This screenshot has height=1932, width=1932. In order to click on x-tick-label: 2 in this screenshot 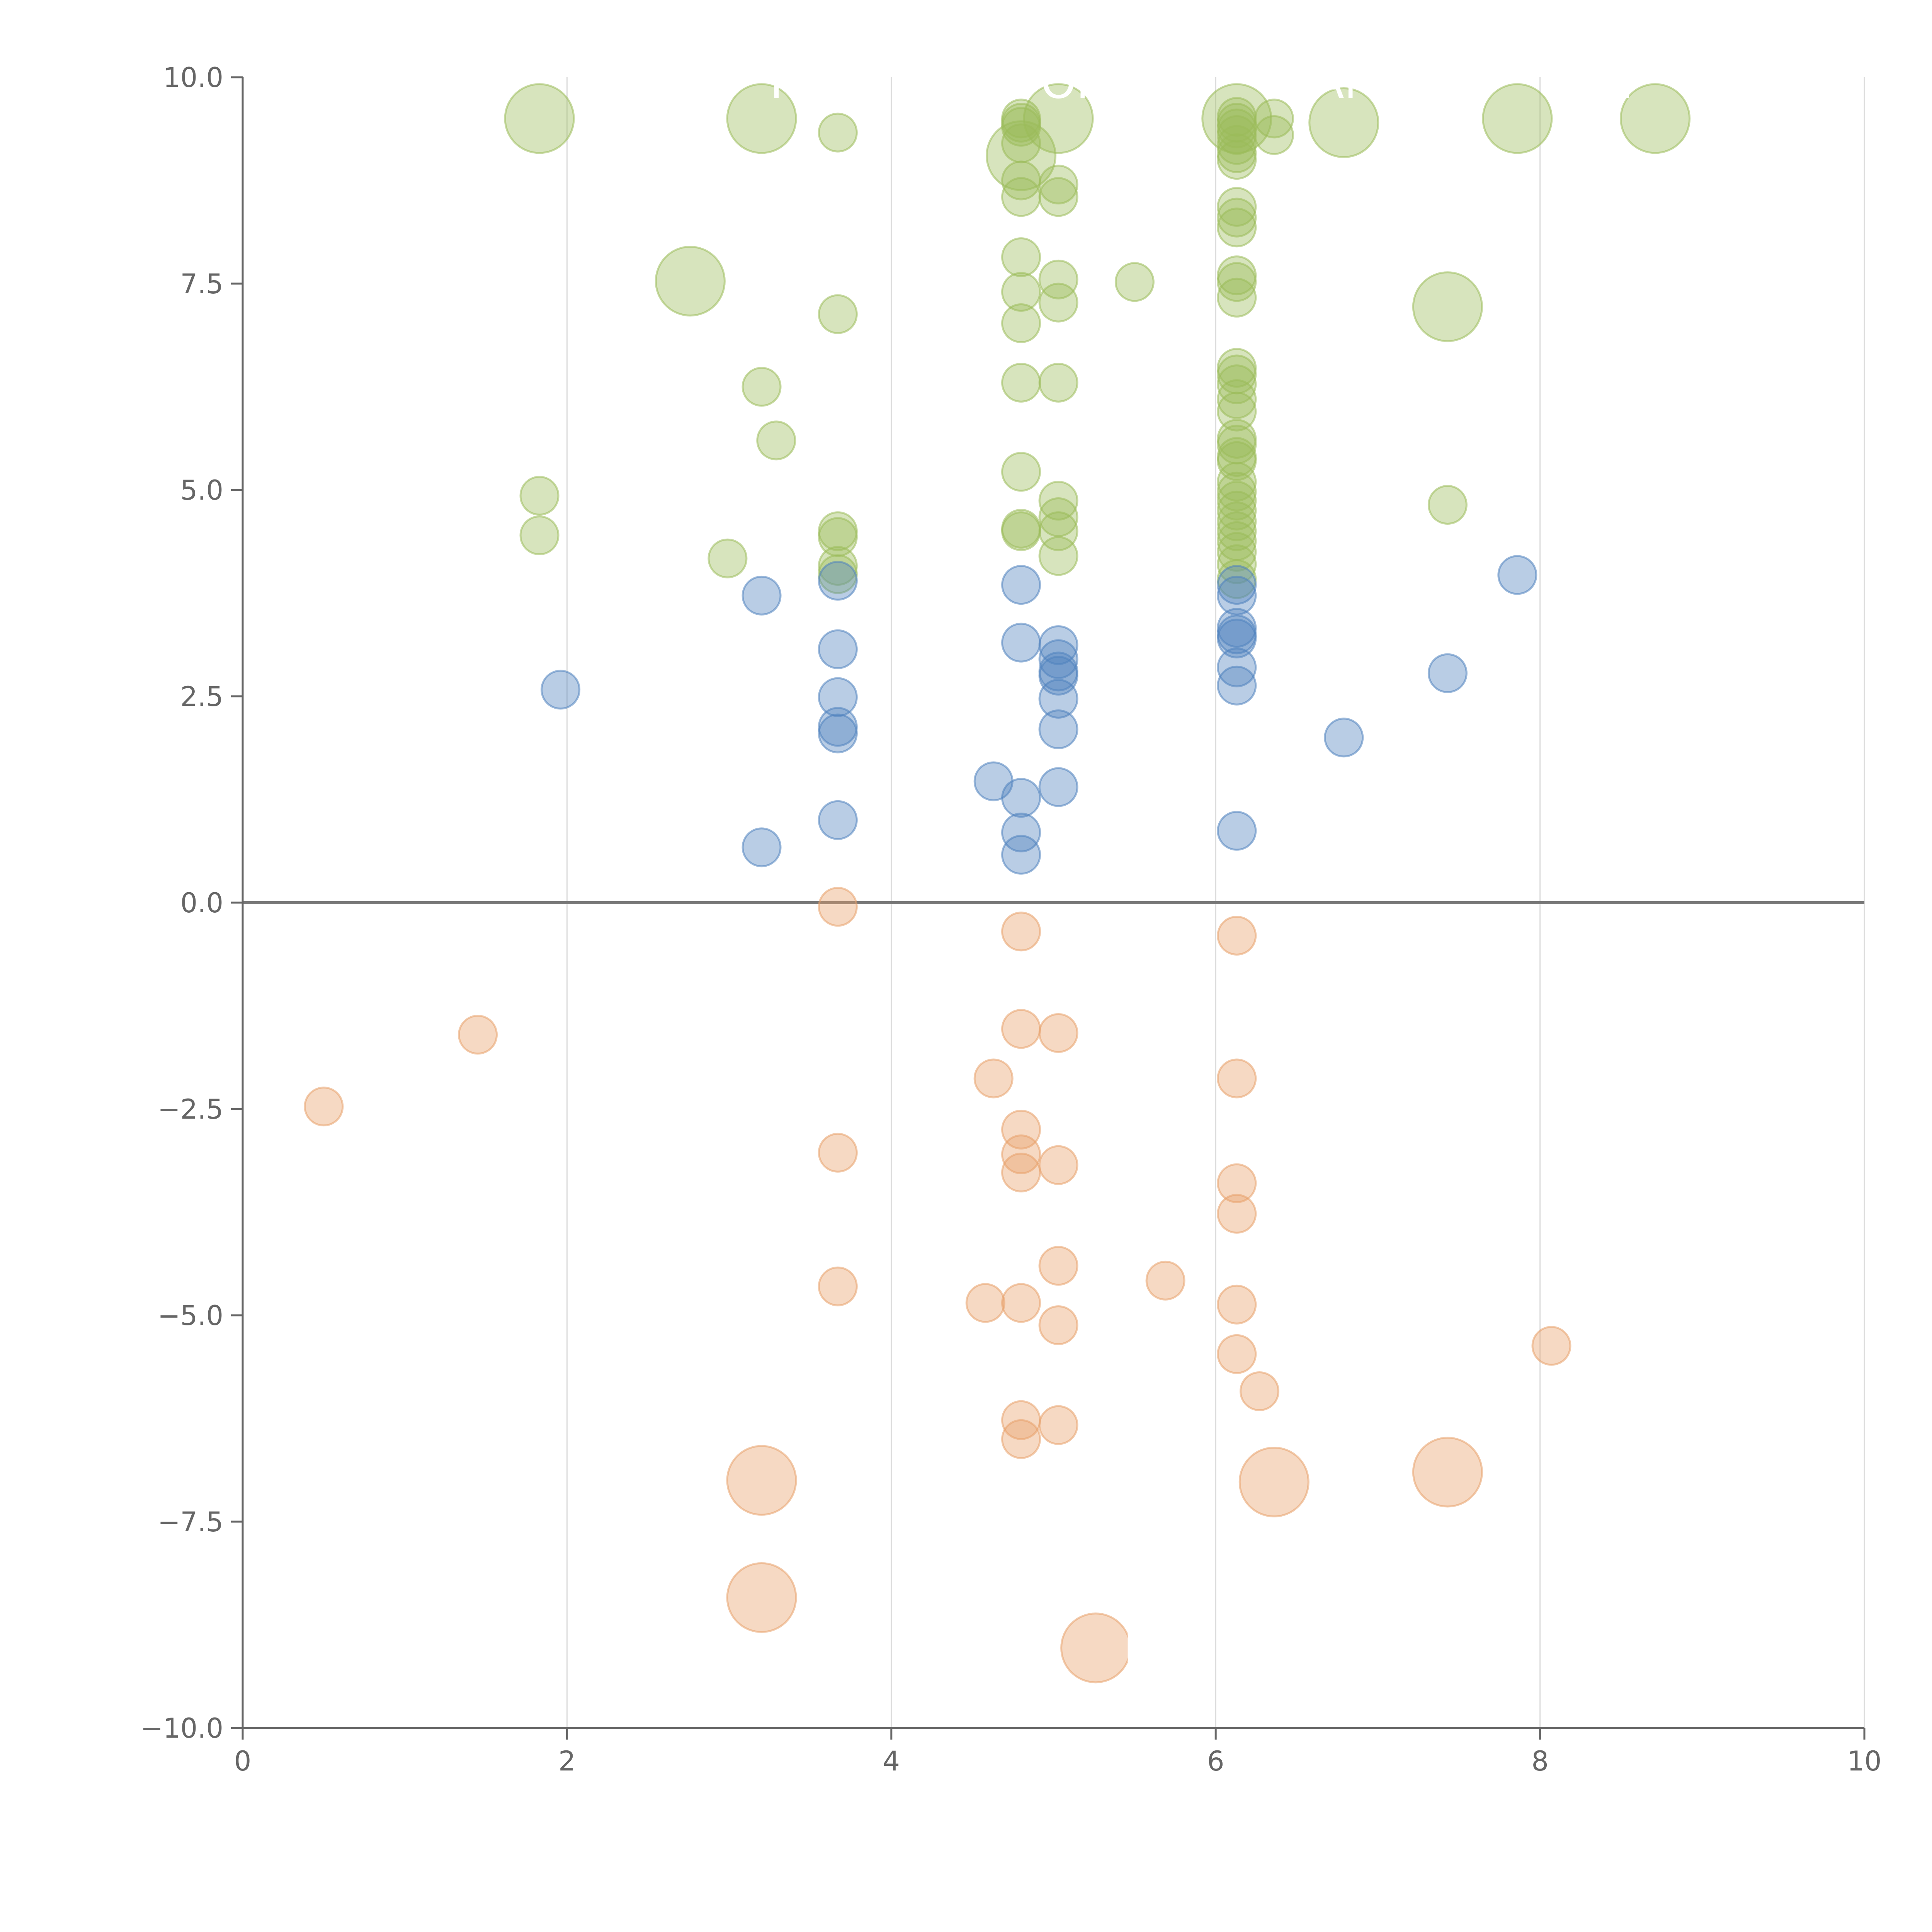, I will do `click(567, 1761)`.